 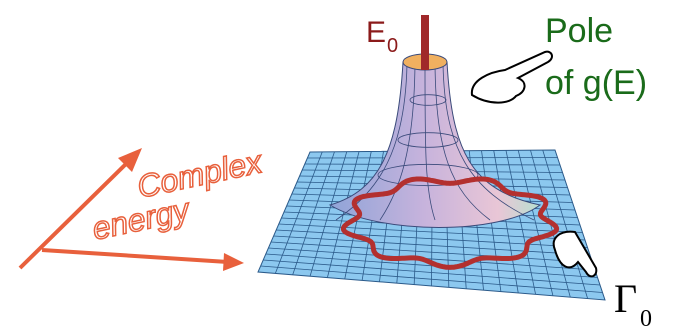 I want to click on pole-energy: E, so click(x=376, y=32).